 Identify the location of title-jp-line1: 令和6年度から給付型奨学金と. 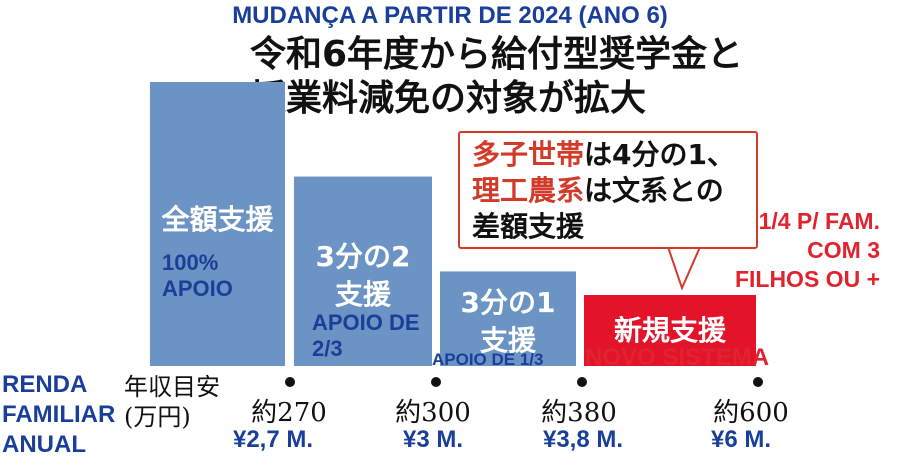
(497, 54).